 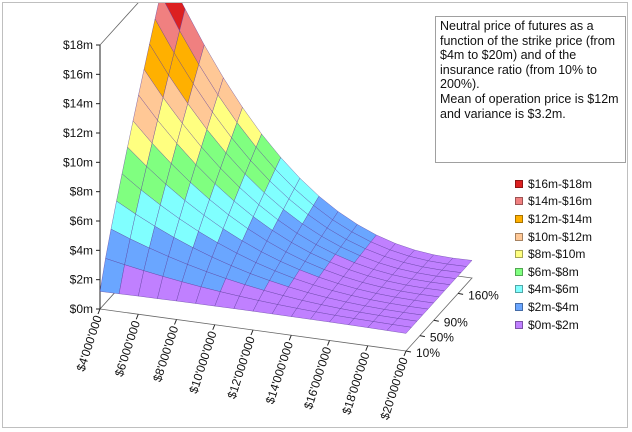 I want to click on legend-label: $10m-$12m, so click(x=560, y=236).